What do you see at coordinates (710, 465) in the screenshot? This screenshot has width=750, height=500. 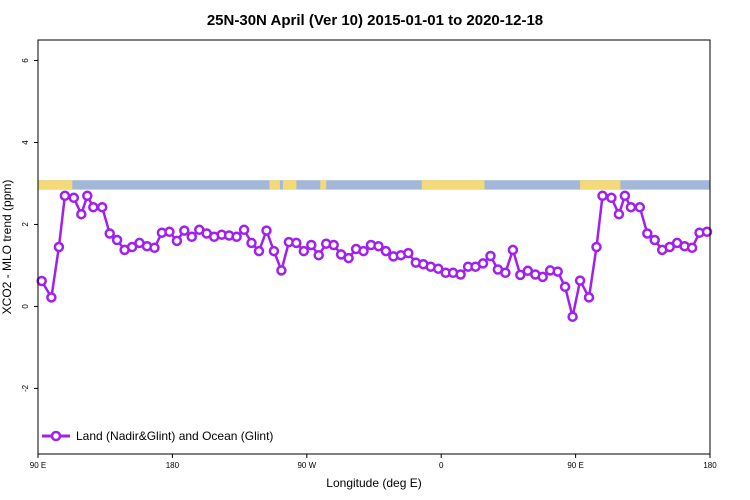 I see `x-tick-label-5: 180` at bounding box center [710, 465].